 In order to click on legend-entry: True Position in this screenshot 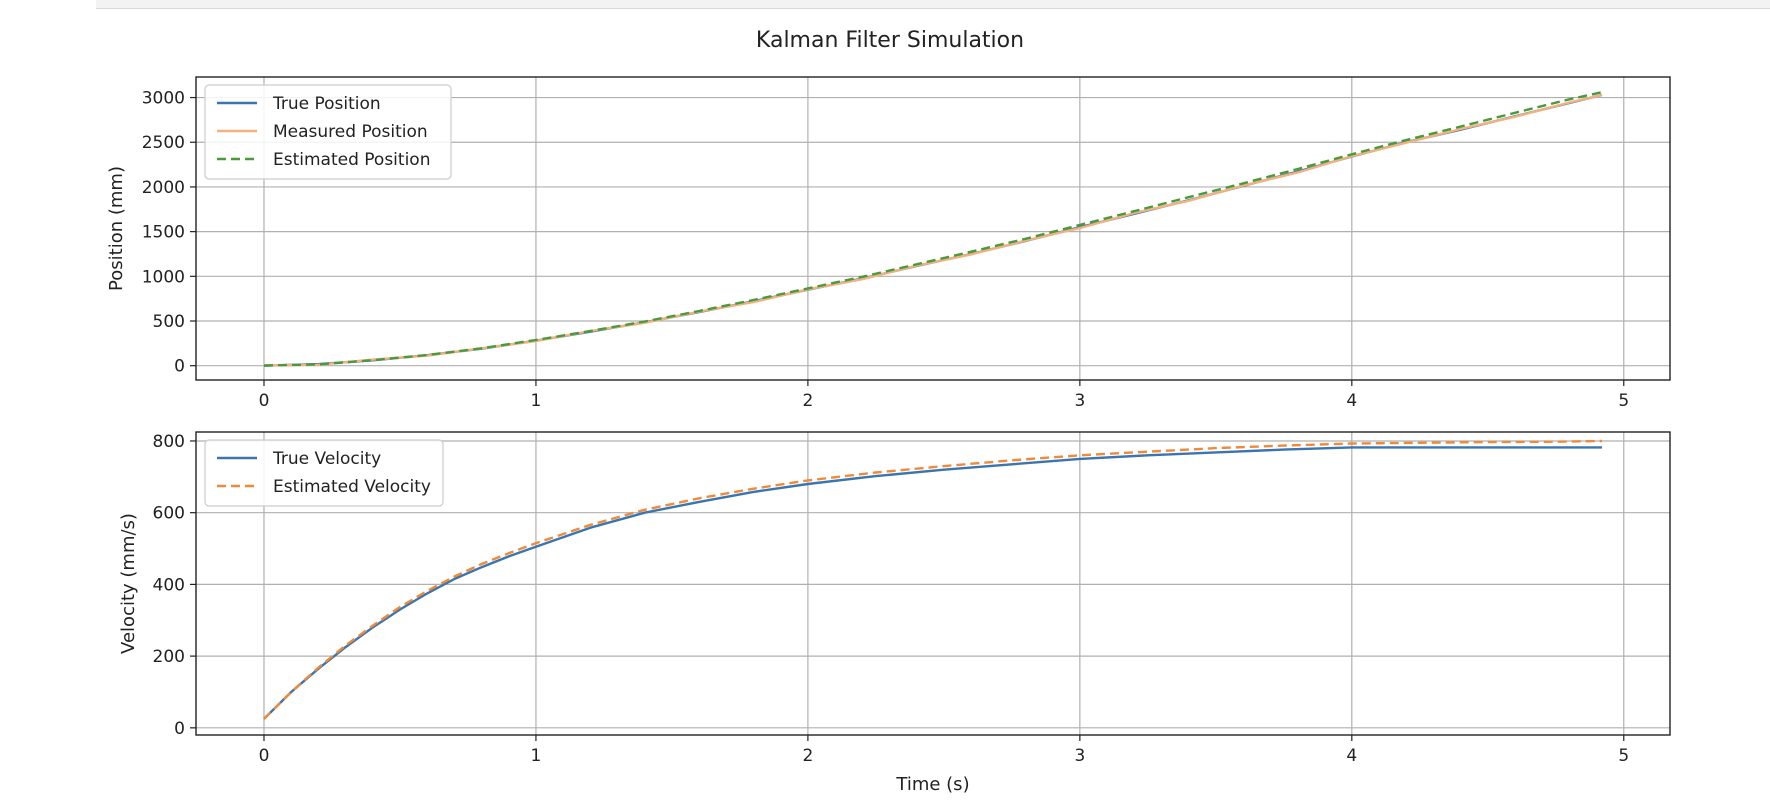, I will do `click(326, 104)`.